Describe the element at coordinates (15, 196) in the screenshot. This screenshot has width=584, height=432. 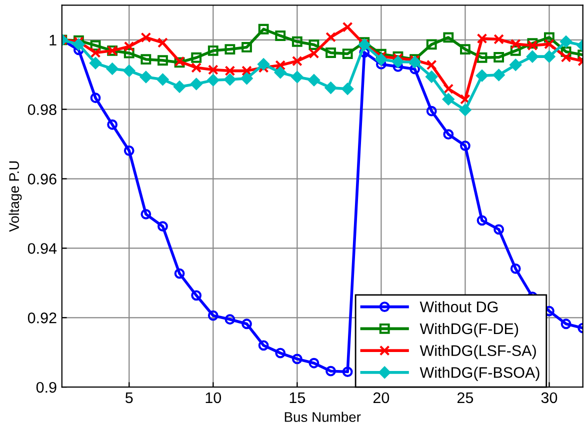
I see `y-axis-title: Voltage P.U` at that location.